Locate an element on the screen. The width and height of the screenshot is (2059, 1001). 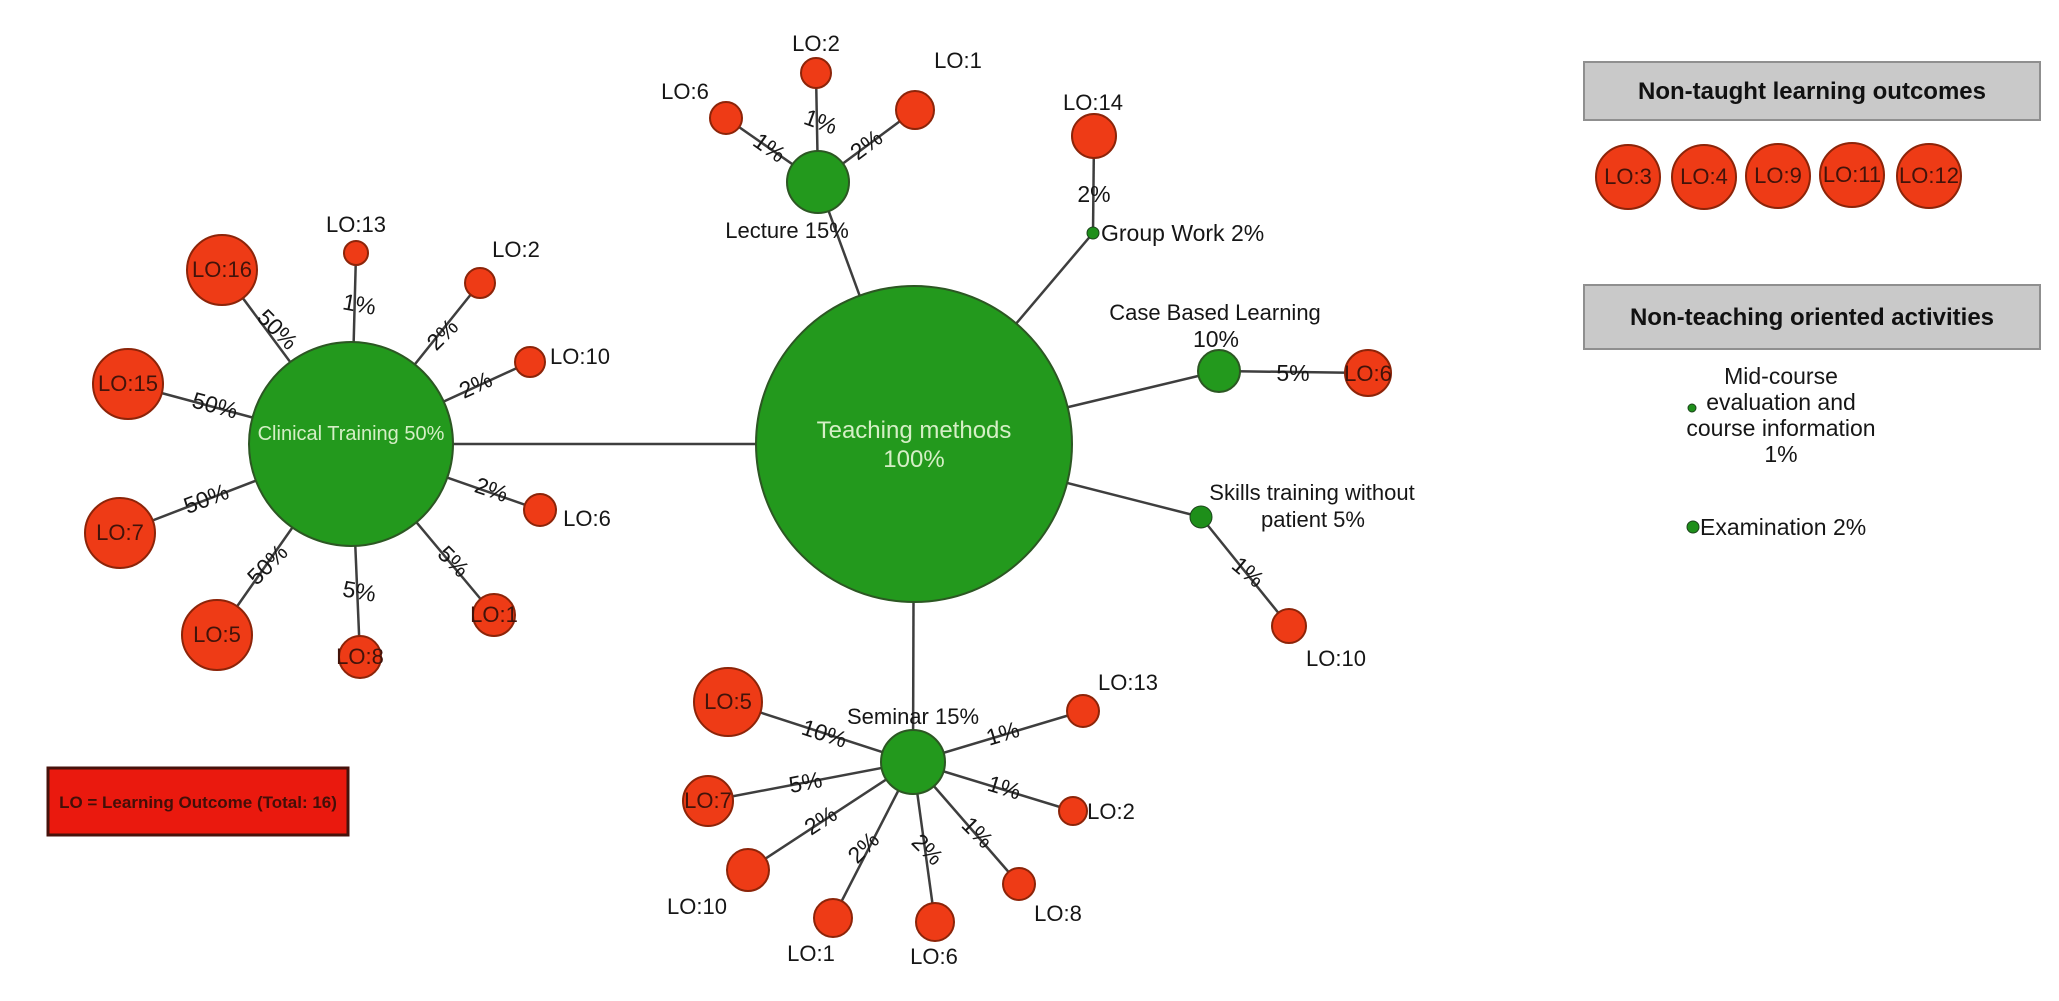
cluster-group-work: Group Work 2% LO:14 2% is located at coordinates (1163, 168).